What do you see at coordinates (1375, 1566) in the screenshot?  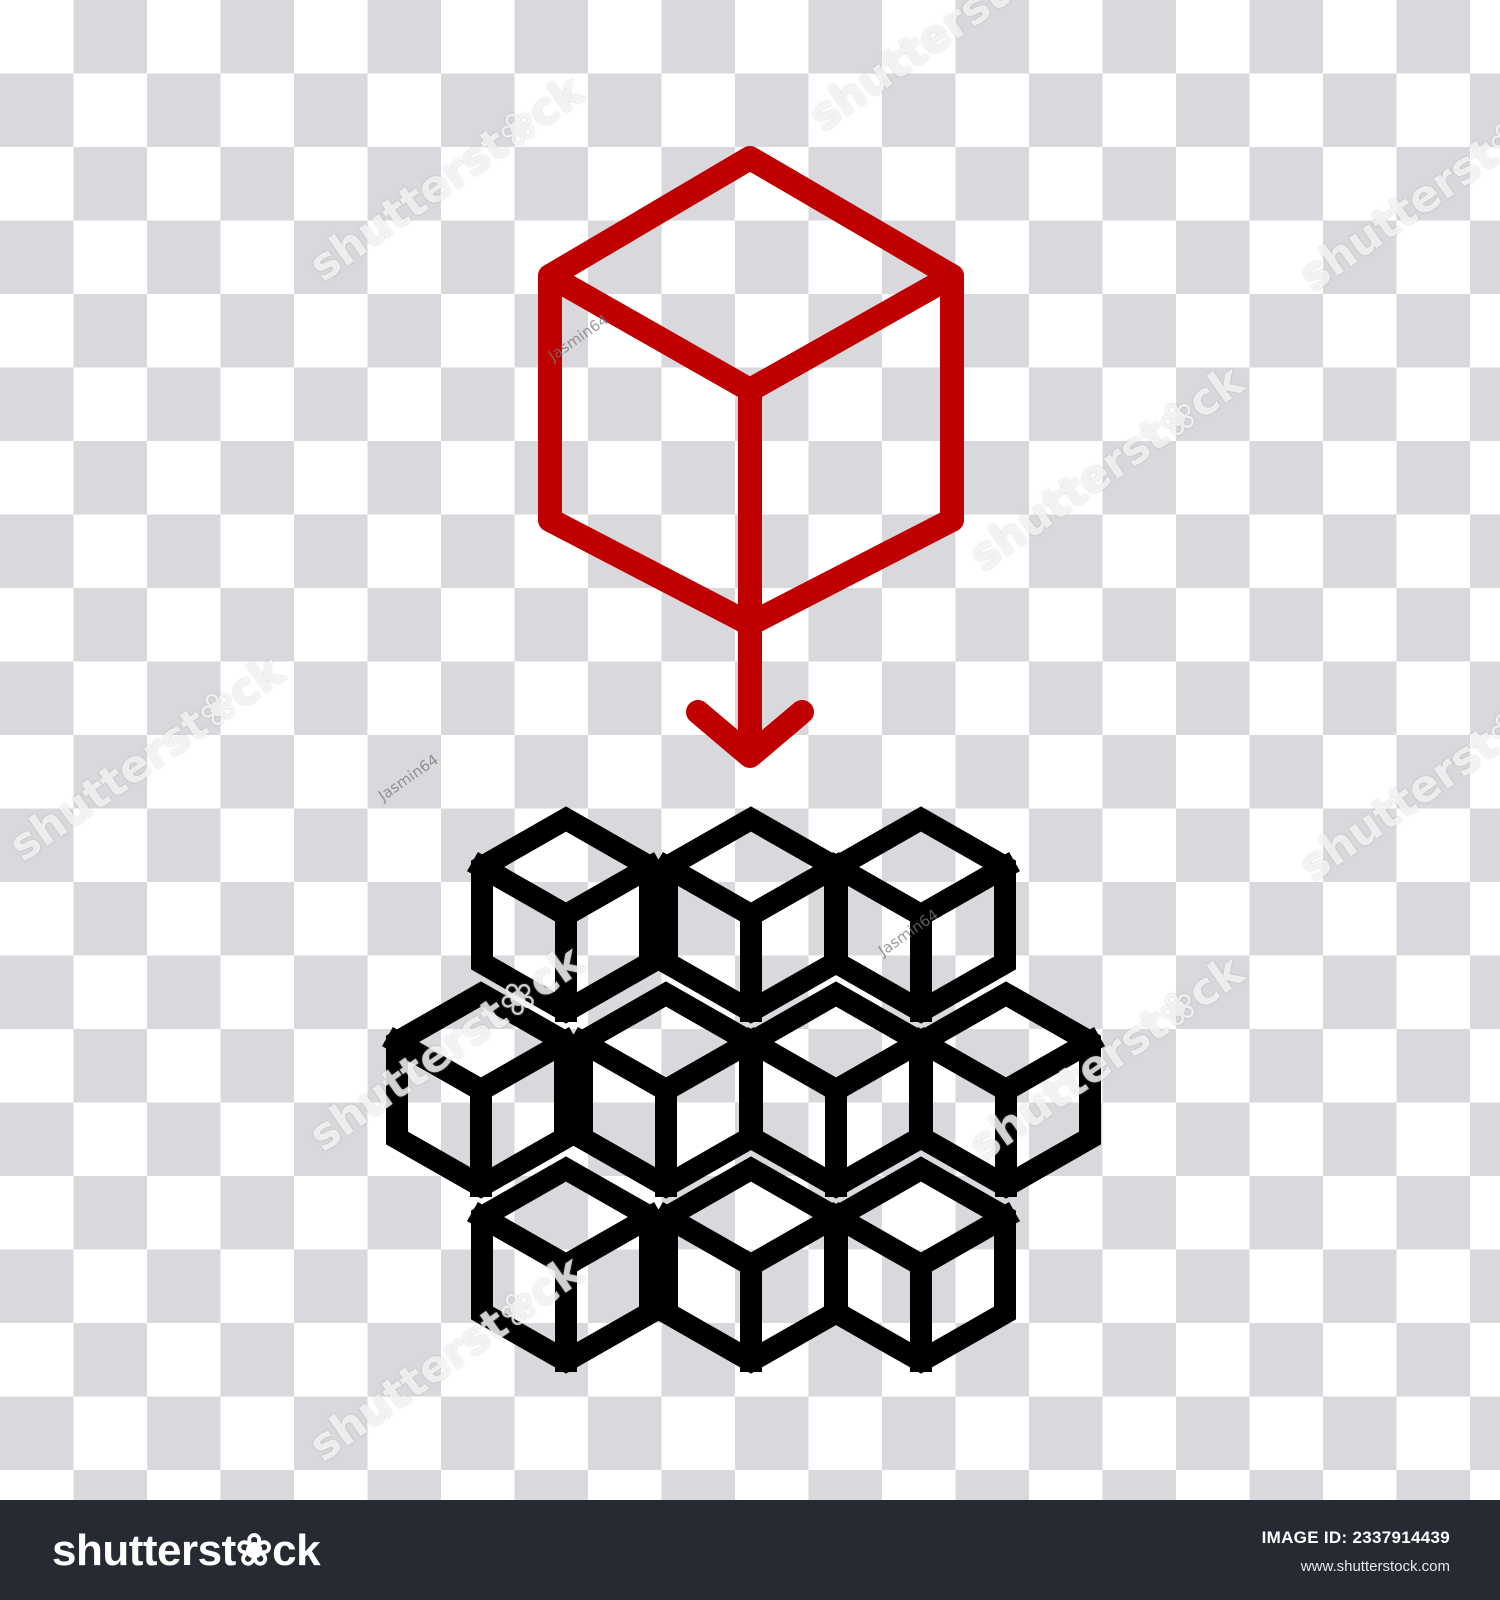 I see `site-url: www.shutterstock.com` at bounding box center [1375, 1566].